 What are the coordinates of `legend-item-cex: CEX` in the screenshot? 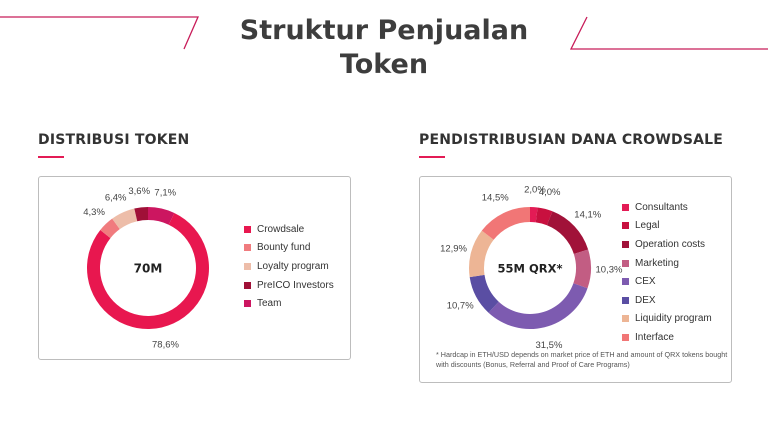 It's located at (667, 281).